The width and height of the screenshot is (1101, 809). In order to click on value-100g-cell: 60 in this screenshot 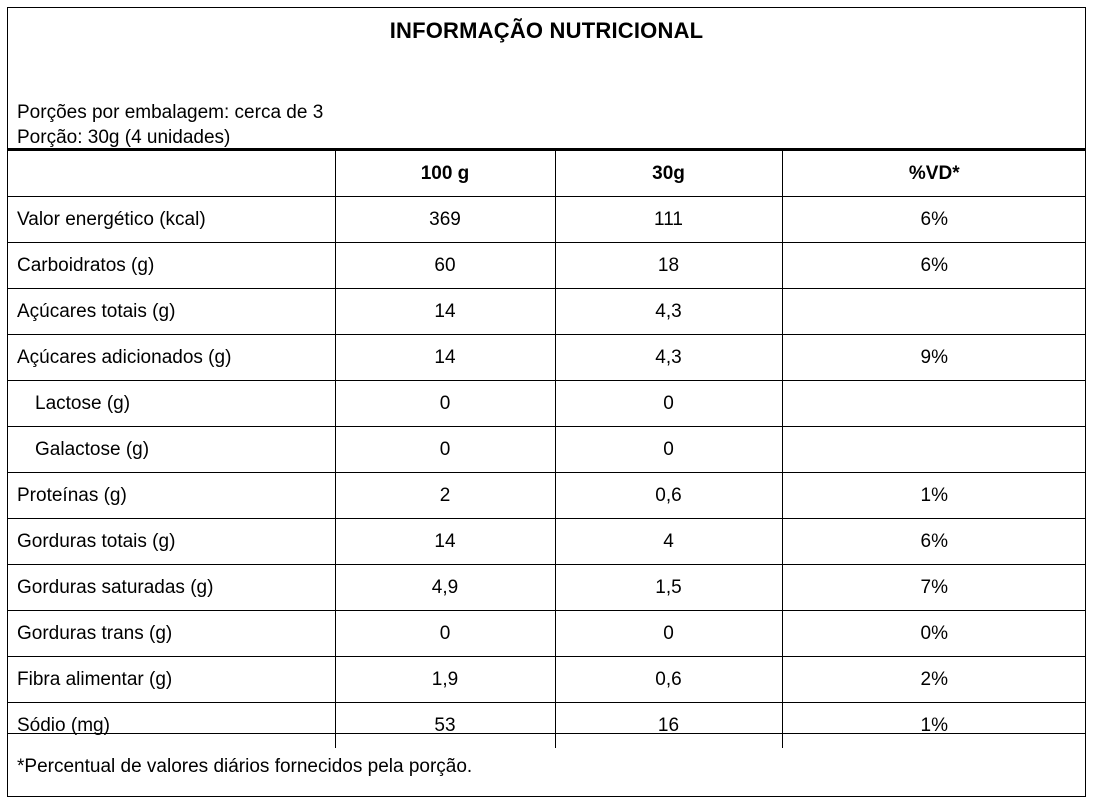, I will do `click(444, 265)`.